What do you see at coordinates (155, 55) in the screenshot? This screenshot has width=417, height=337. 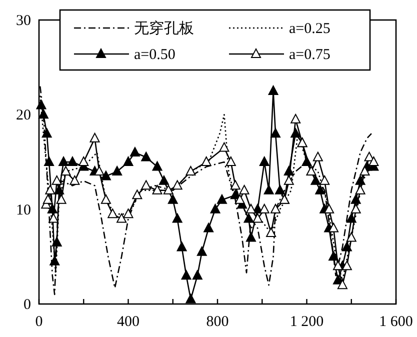 I see `legend-label: a=0.50` at bounding box center [155, 55].